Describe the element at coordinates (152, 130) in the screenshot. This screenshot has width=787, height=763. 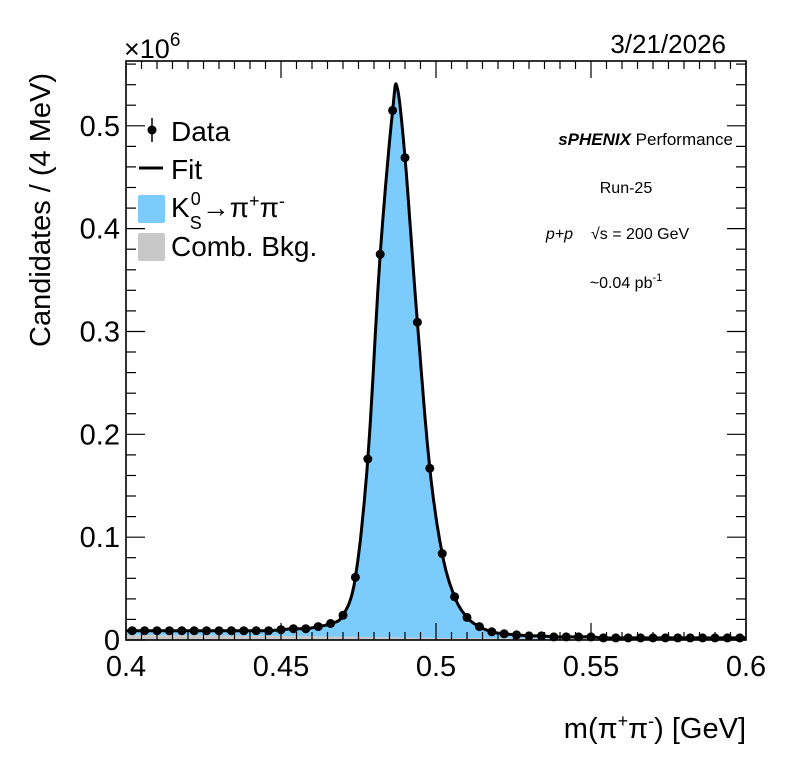
I see `legend-data-marker-icon` at that location.